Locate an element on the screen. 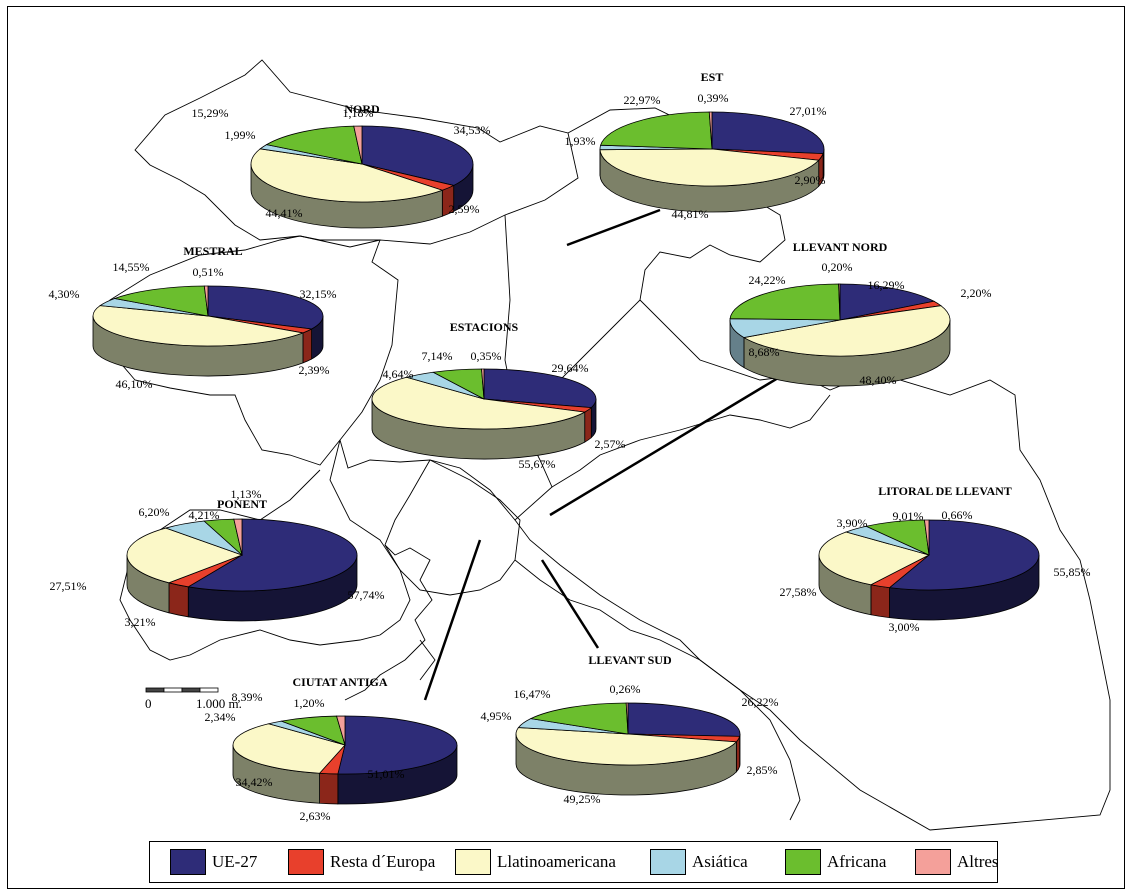  pie-nord: NORD 34,53% 2,59% 44,41% 1,99% 15,29% 1,18% is located at coordinates (341, 165).